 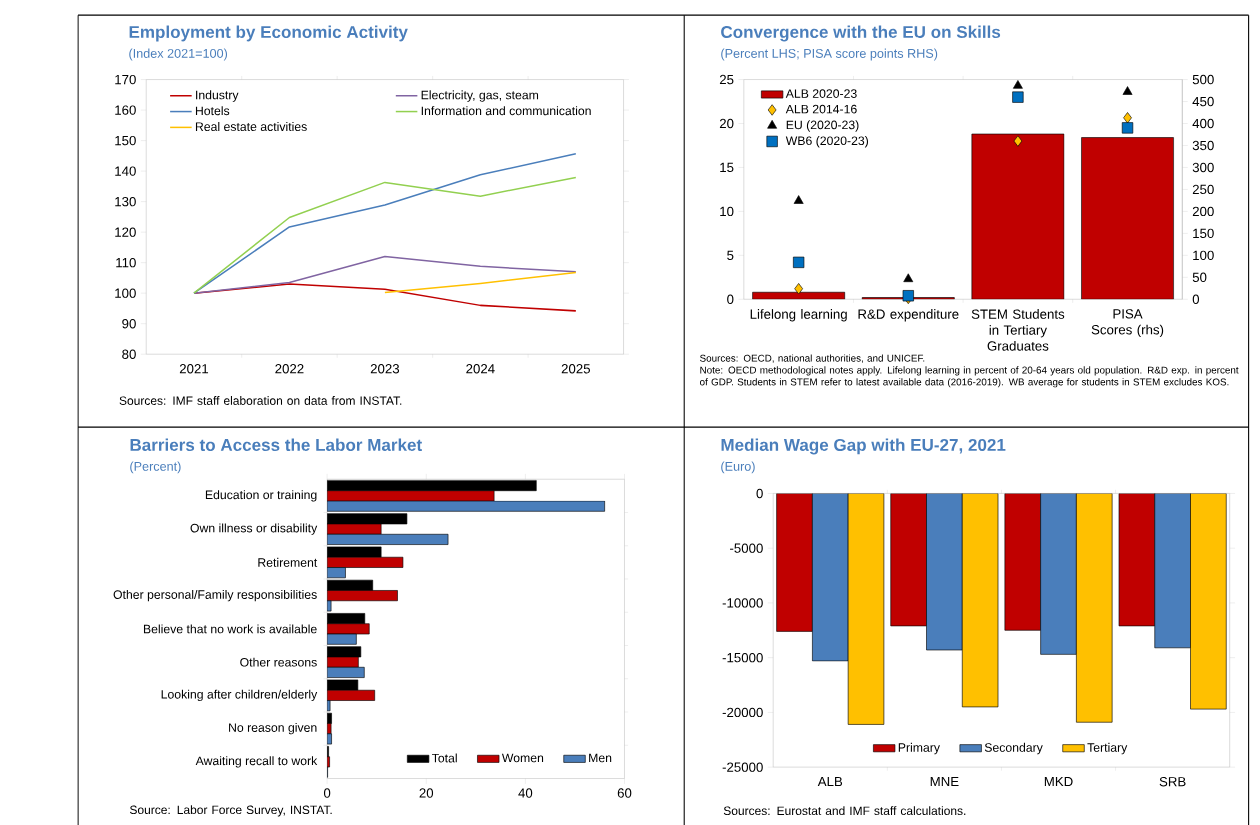 What do you see at coordinates (863, 446) in the screenshot?
I see `chart-title: Median Wage Gap with EU-27, 2021` at bounding box center [863, 446].